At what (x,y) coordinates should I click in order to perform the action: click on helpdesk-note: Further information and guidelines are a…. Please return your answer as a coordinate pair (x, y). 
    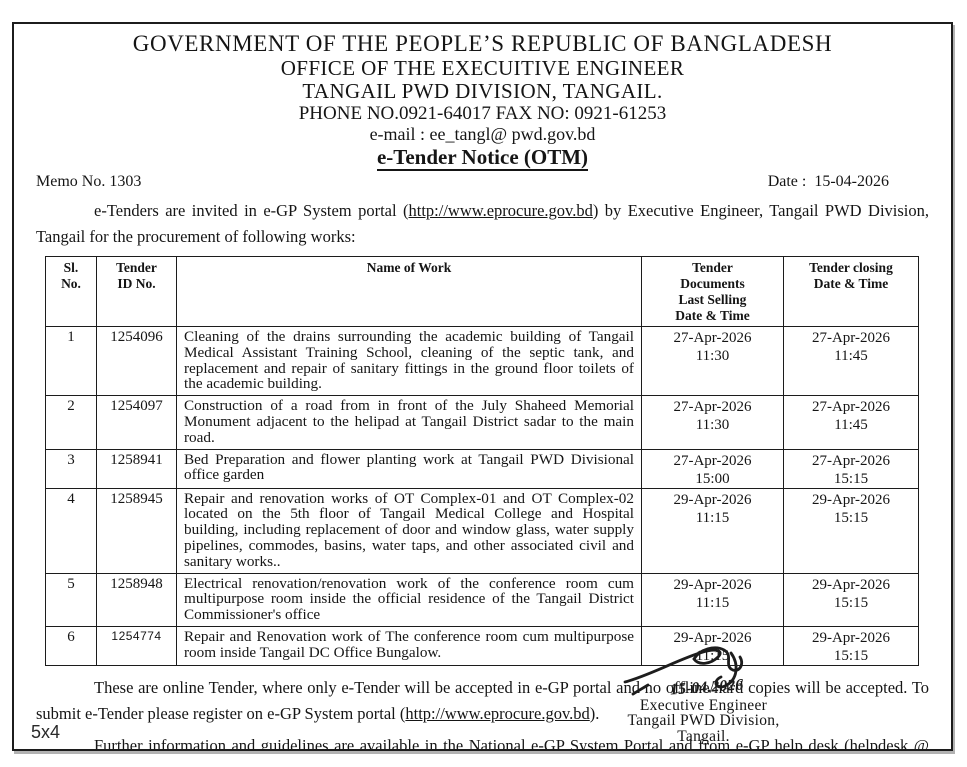
    Looking at the image, I should click on (511, 743).